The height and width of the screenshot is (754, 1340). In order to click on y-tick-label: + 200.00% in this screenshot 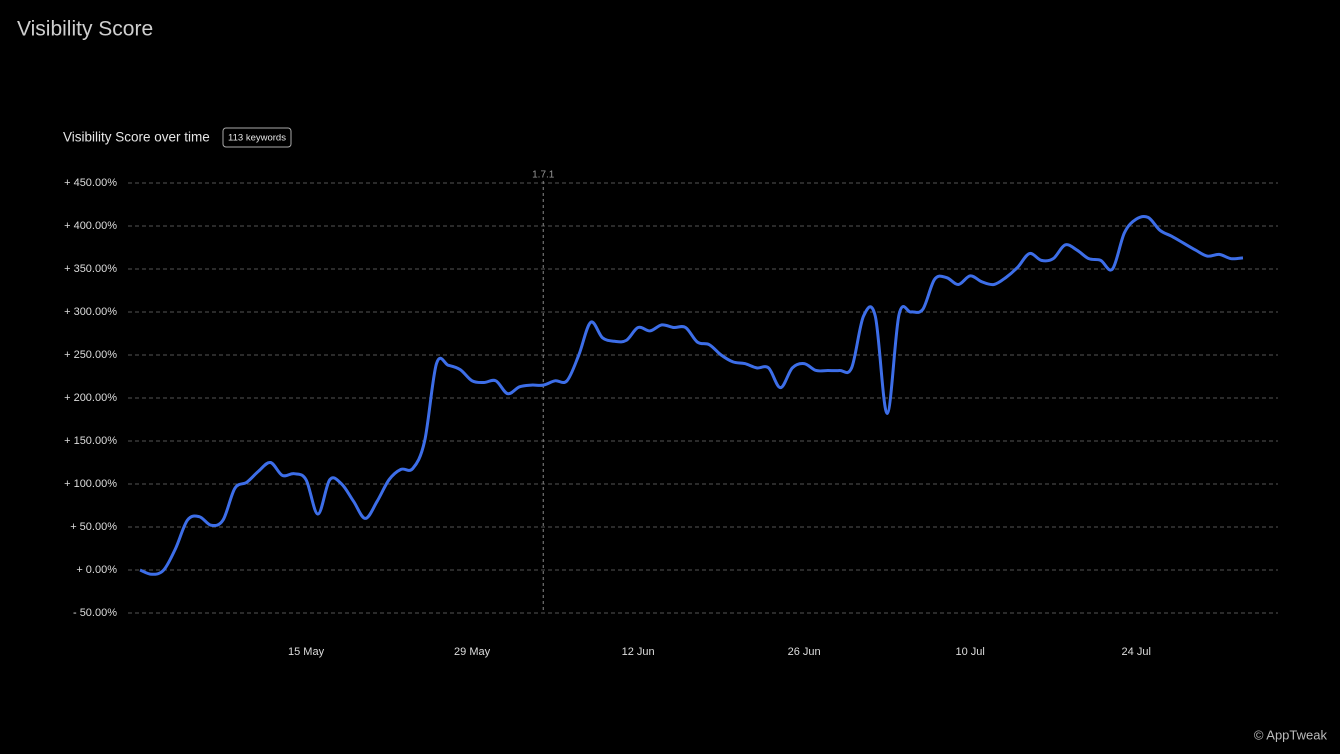, I will do `click(90, 398)`.